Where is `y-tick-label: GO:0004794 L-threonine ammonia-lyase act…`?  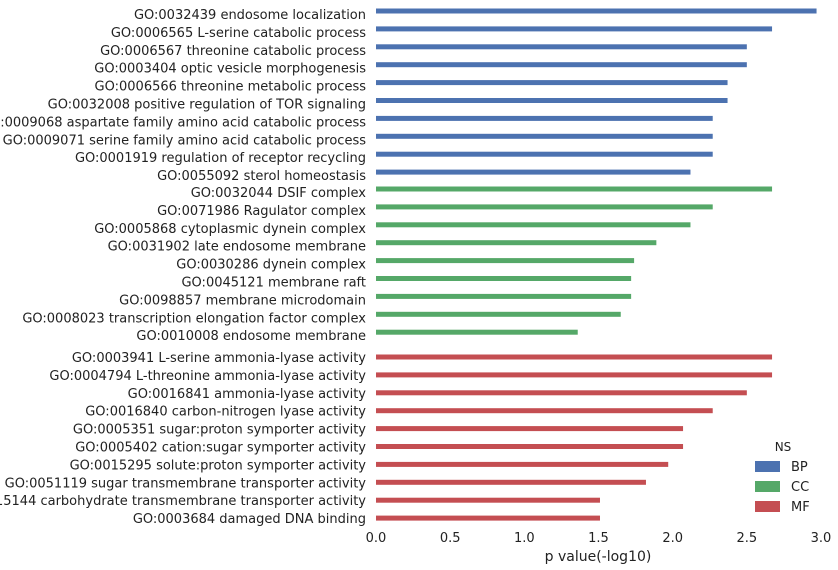 y-tick-label: GO:0004794 L-threonine ammonia-lyase act… is located at coordinates (207, 376).